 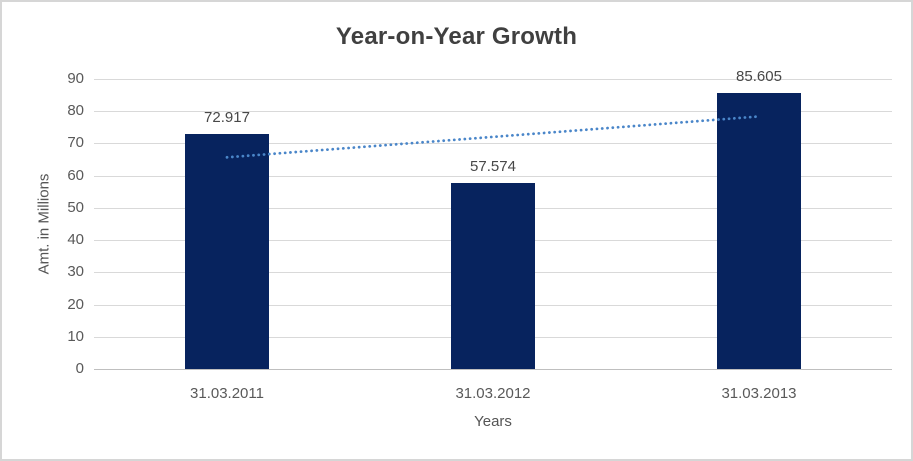 What do you see at coordinates (44, 224) in the screenshot?
I see `y-axis-title-text: Amt. in Millions` at bounding box center [44, 224].